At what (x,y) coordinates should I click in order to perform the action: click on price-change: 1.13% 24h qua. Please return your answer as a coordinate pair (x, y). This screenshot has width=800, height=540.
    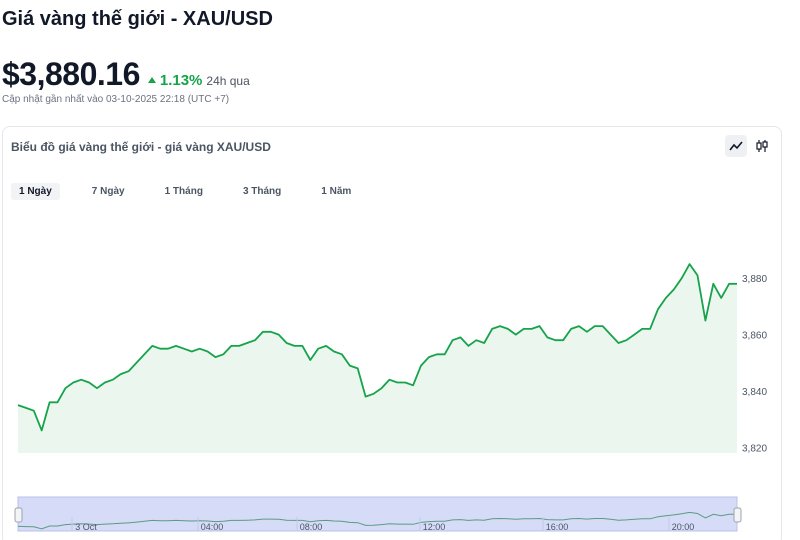
    Looking at the image, I should click on (198, 80).